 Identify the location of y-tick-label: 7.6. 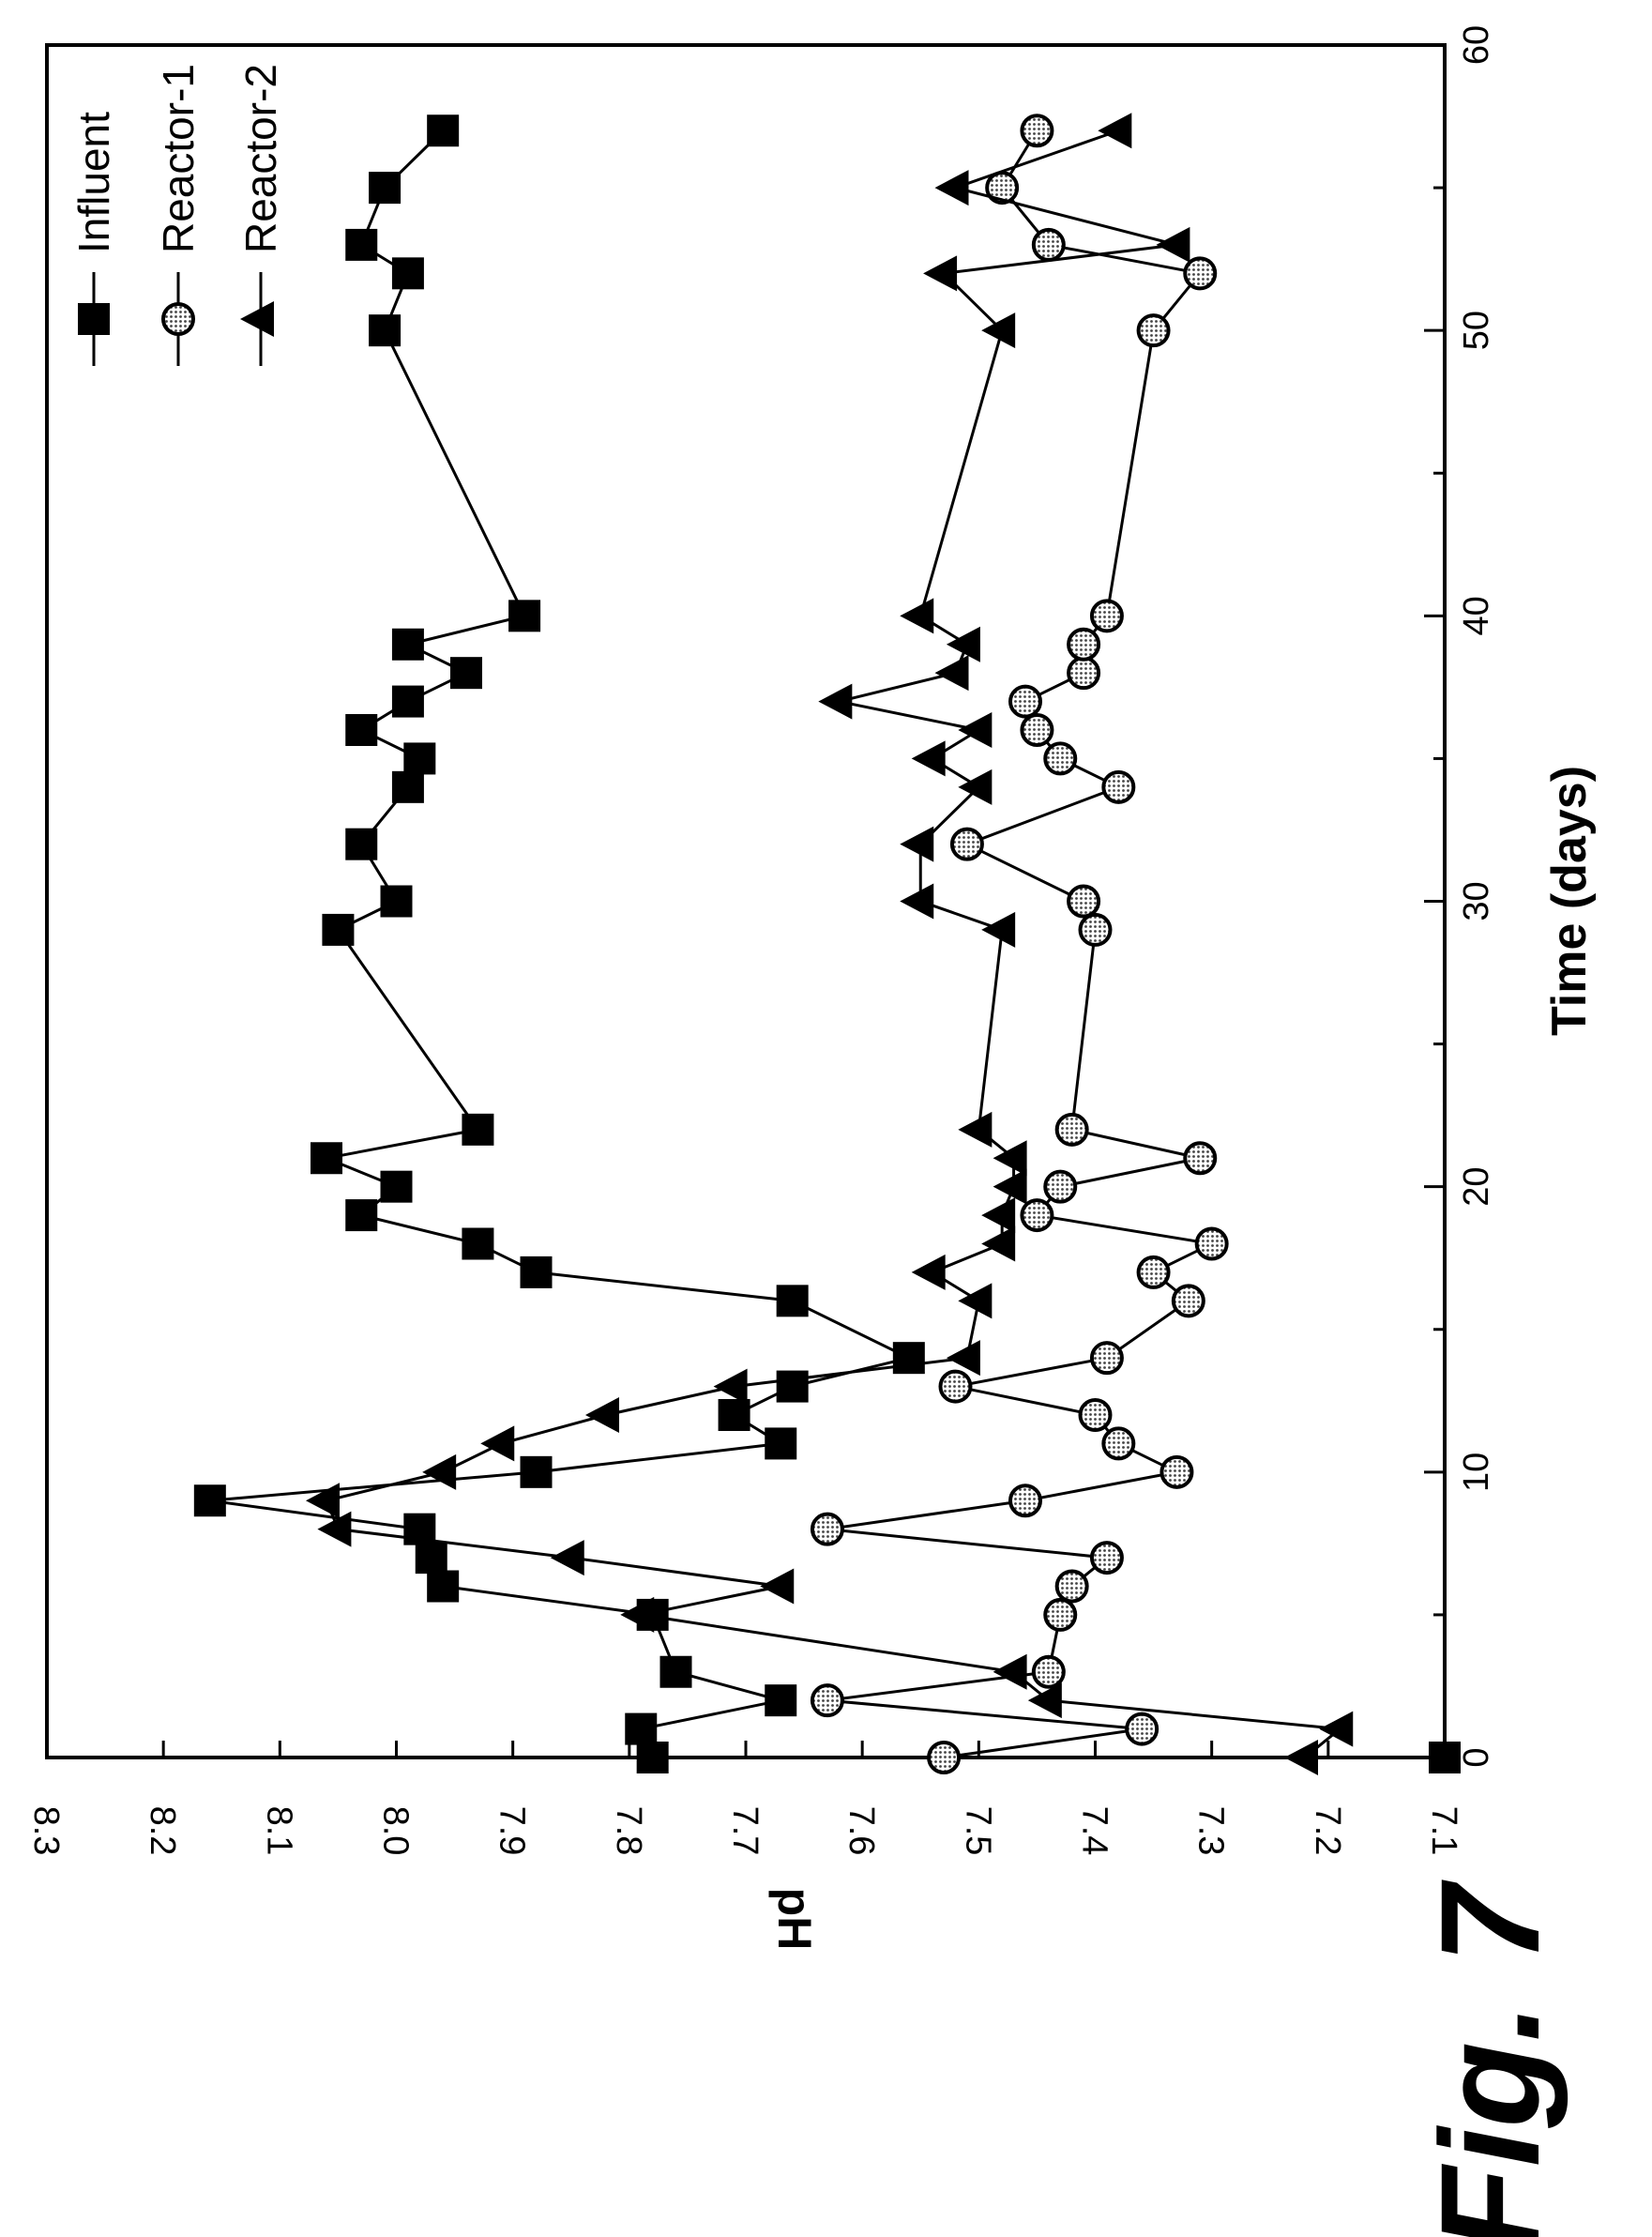
(861, 1831).